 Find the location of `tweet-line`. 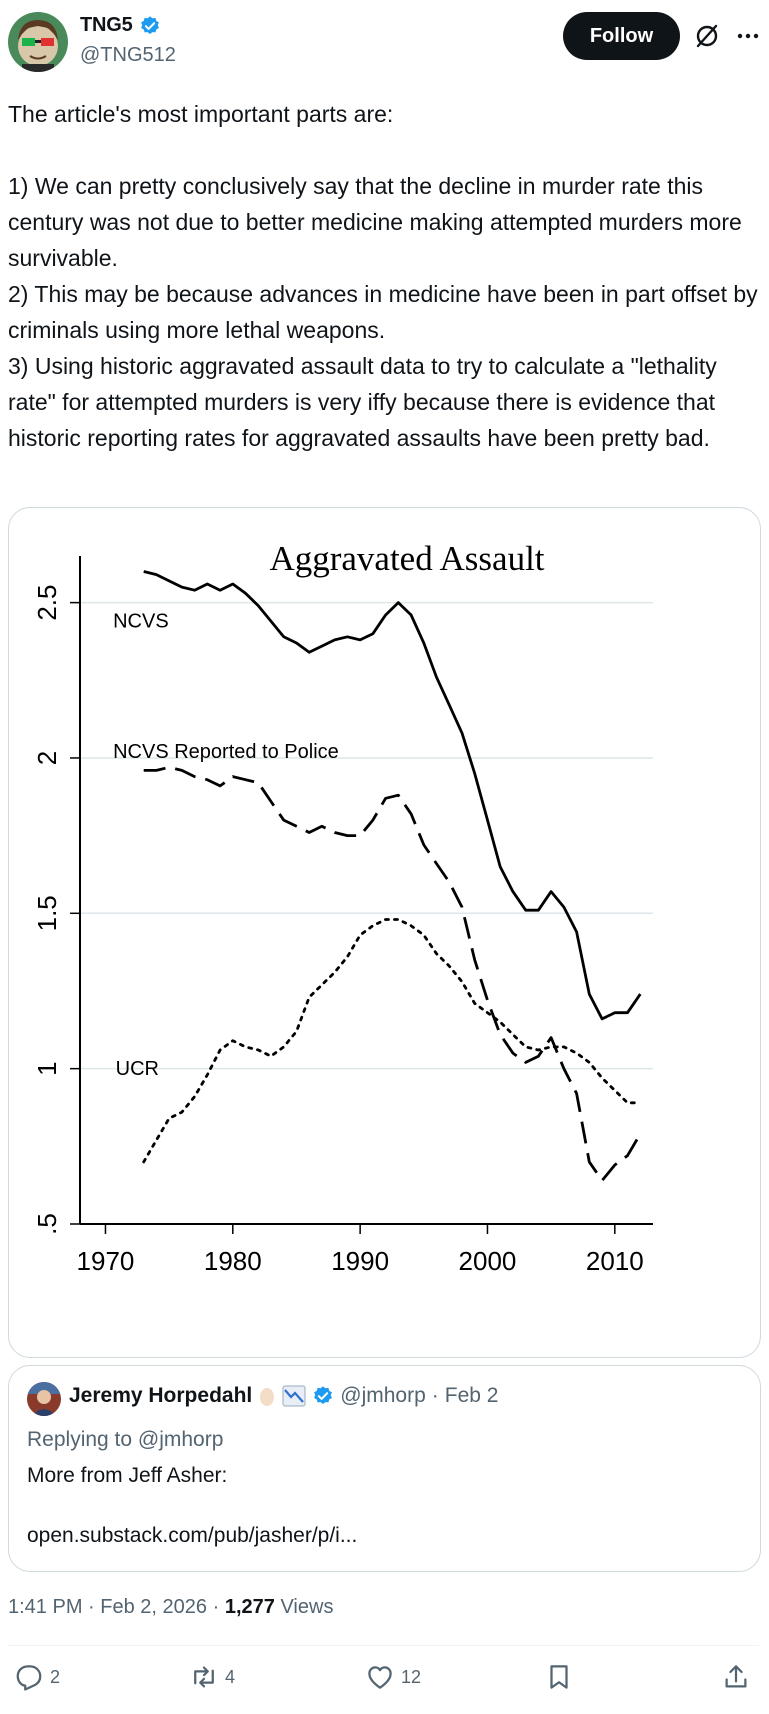

tweet-line is located at coordinates (385, 150).